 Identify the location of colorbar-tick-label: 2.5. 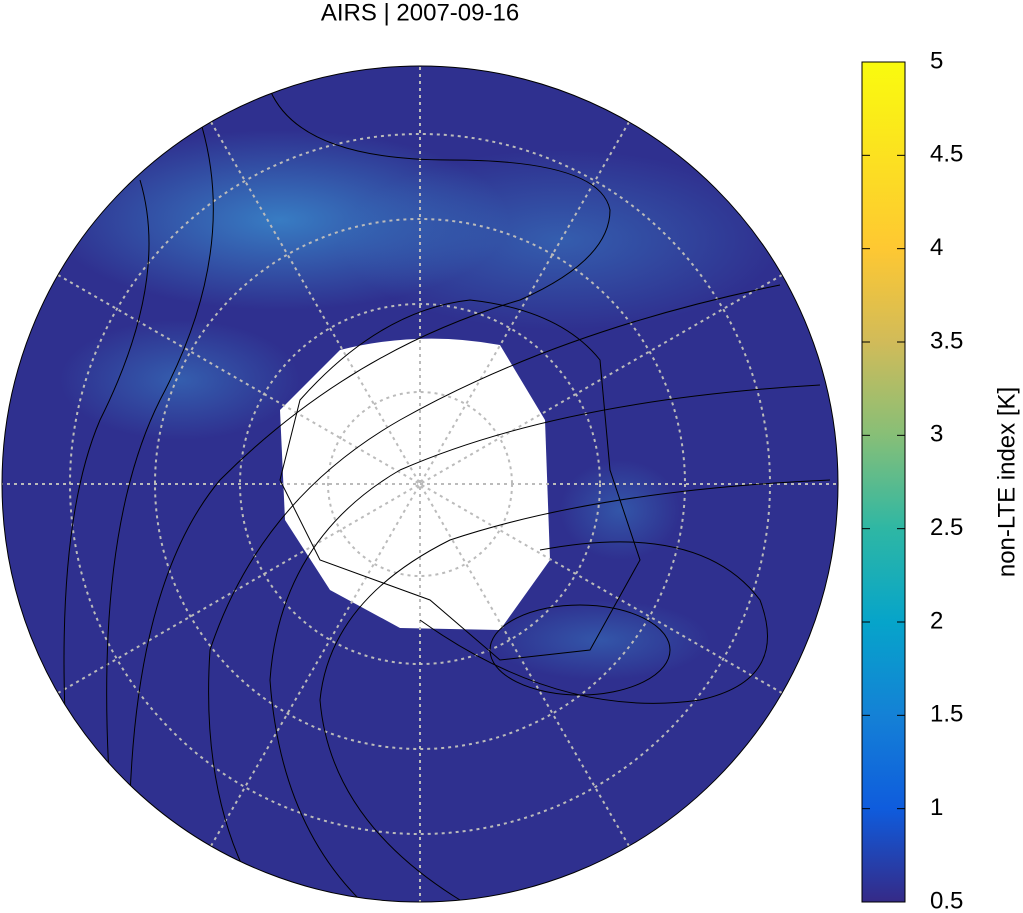
(946, 527).